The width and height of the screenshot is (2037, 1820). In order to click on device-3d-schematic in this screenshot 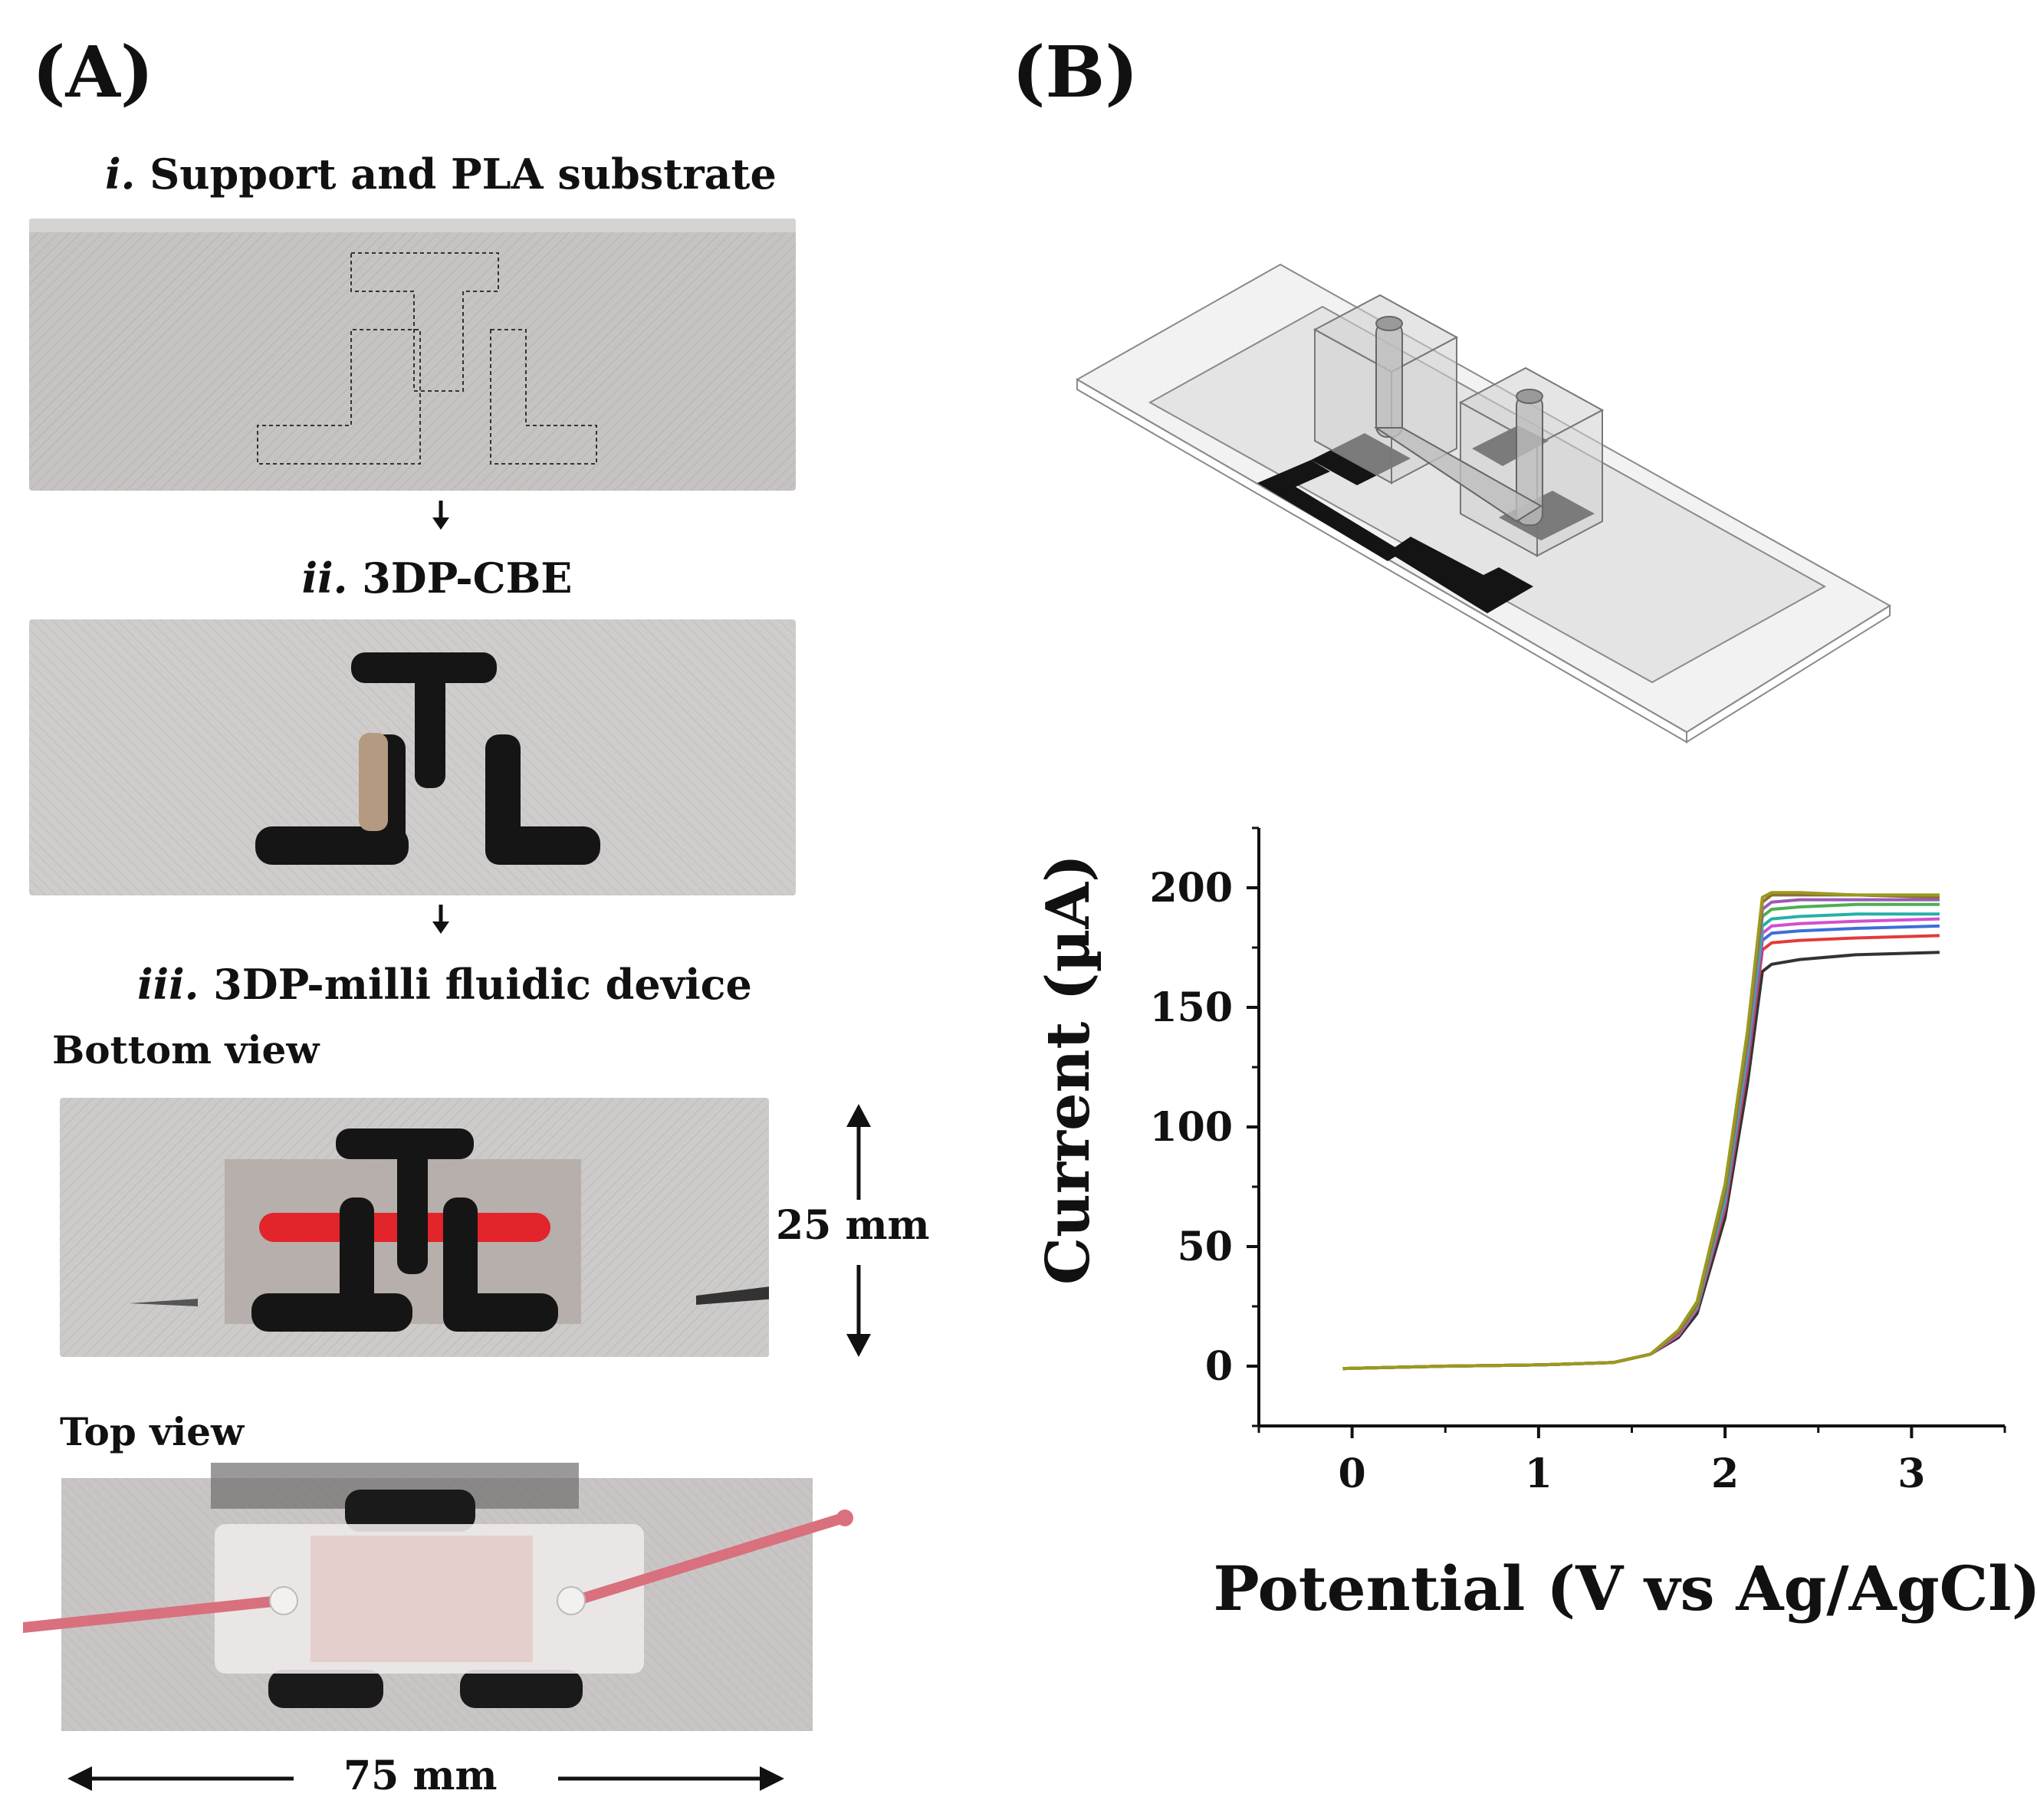, I will do `click(1483, 504)`.